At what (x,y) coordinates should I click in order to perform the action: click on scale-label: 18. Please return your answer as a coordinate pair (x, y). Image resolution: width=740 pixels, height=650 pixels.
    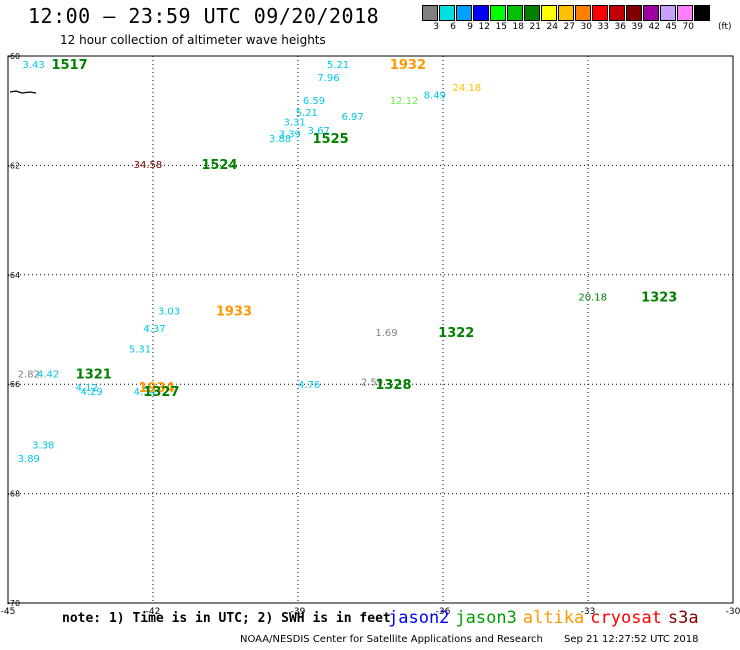
    Looking at the image, I should click on (518, 27).